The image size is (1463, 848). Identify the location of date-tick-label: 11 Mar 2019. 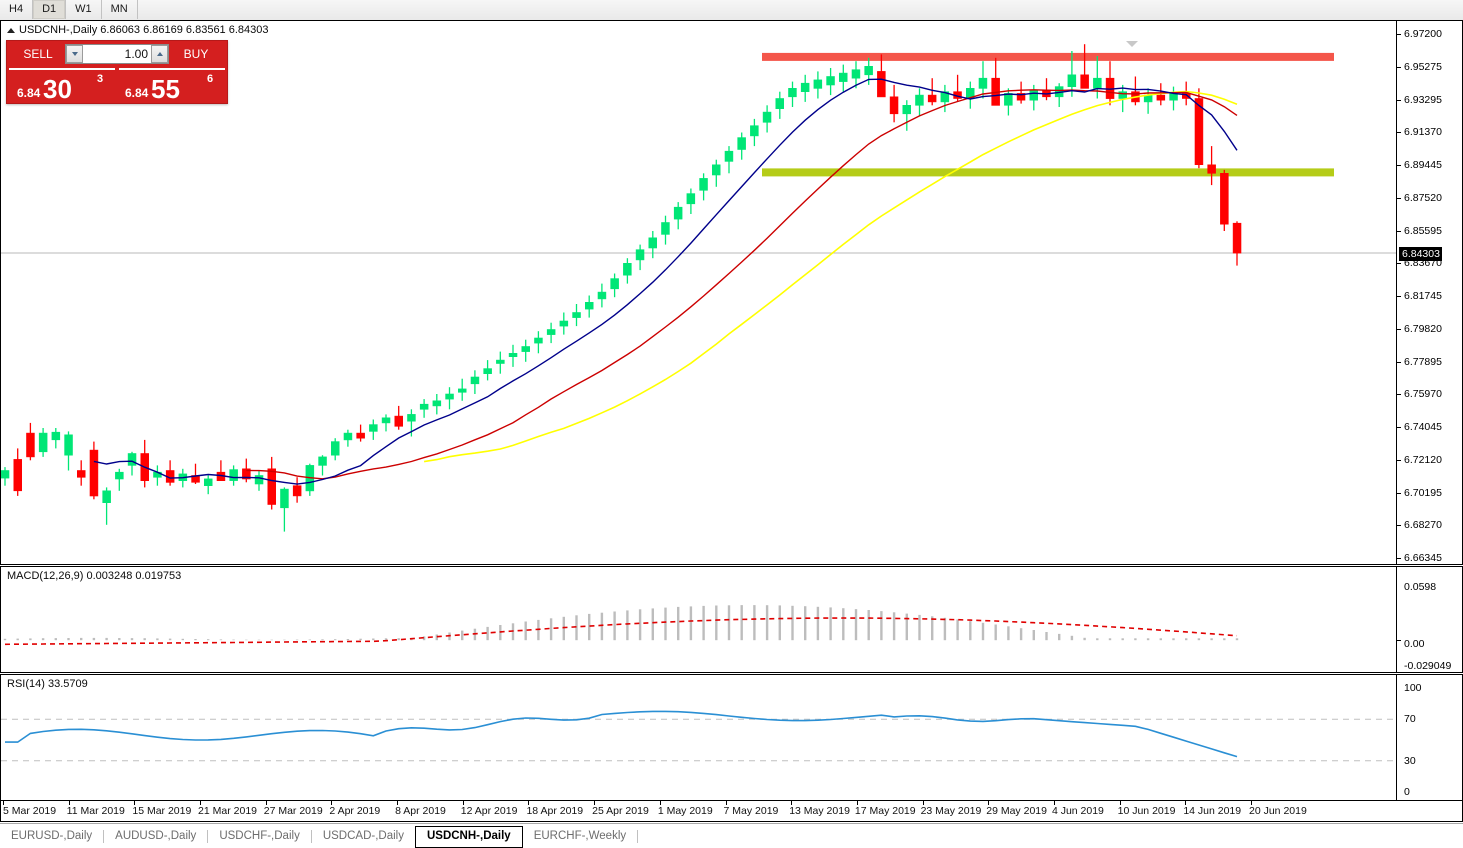
(95, 811).